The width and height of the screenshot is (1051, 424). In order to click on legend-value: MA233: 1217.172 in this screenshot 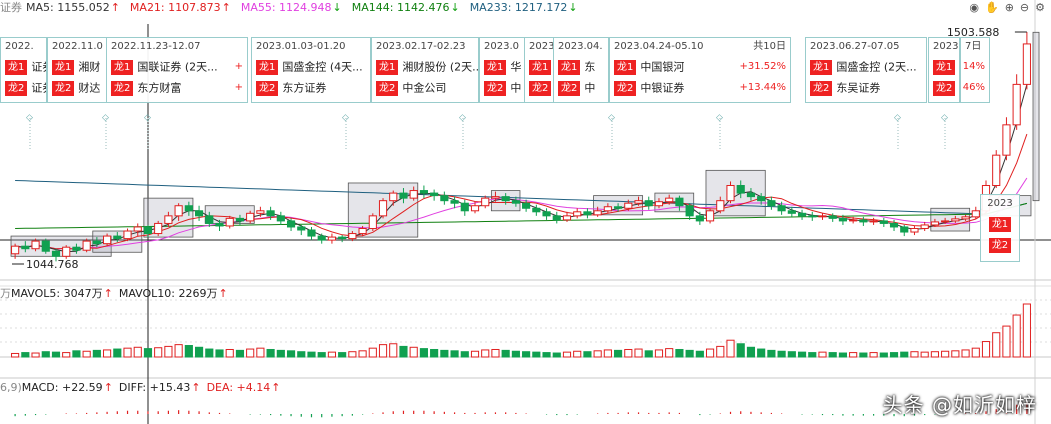, I will do `click(518, 7)`.